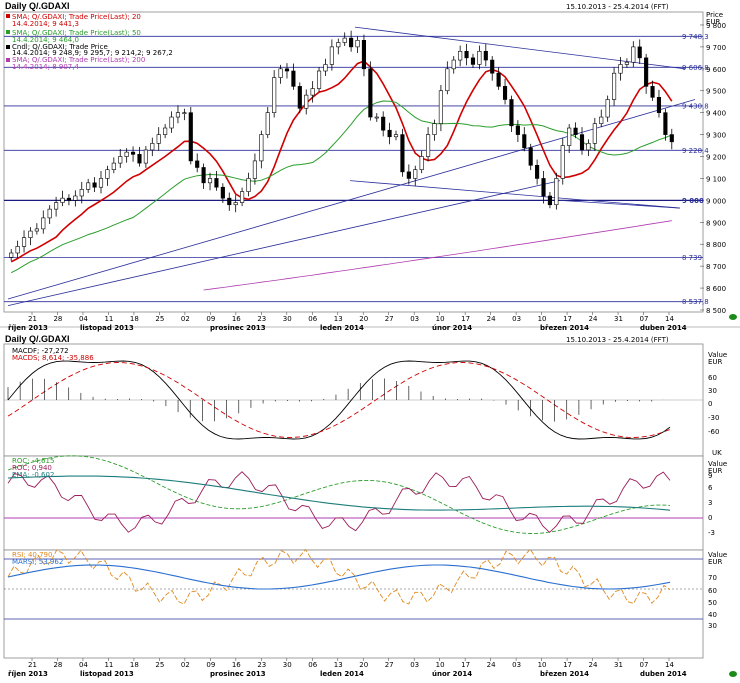 Image resolution: width=740 pixels, height=683 pixels. I want to click on status-dot-icon, so click(733, 317).